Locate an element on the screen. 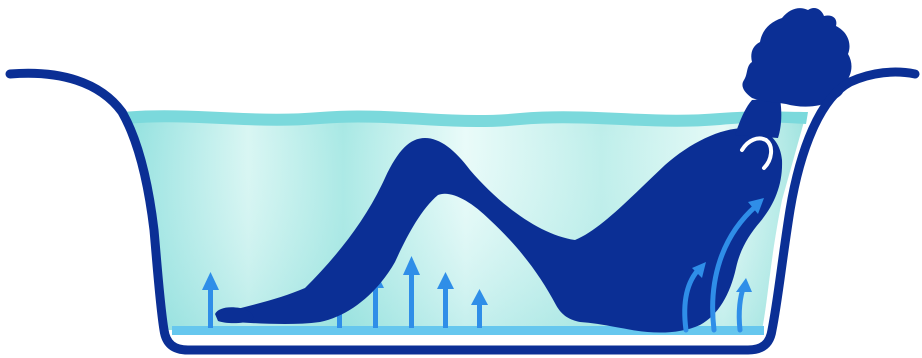  back-jets is located at coordinates (723, 265).